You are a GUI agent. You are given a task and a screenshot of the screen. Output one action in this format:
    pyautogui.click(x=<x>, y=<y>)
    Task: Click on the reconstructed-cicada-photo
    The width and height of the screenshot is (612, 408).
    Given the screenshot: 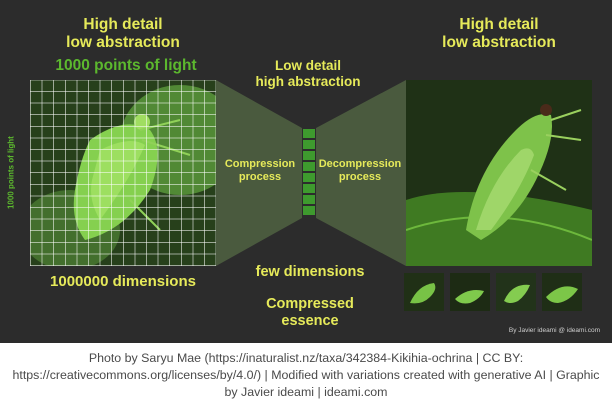 What is the action you would take?
    pyautogui.click(x=499, y=173)
    